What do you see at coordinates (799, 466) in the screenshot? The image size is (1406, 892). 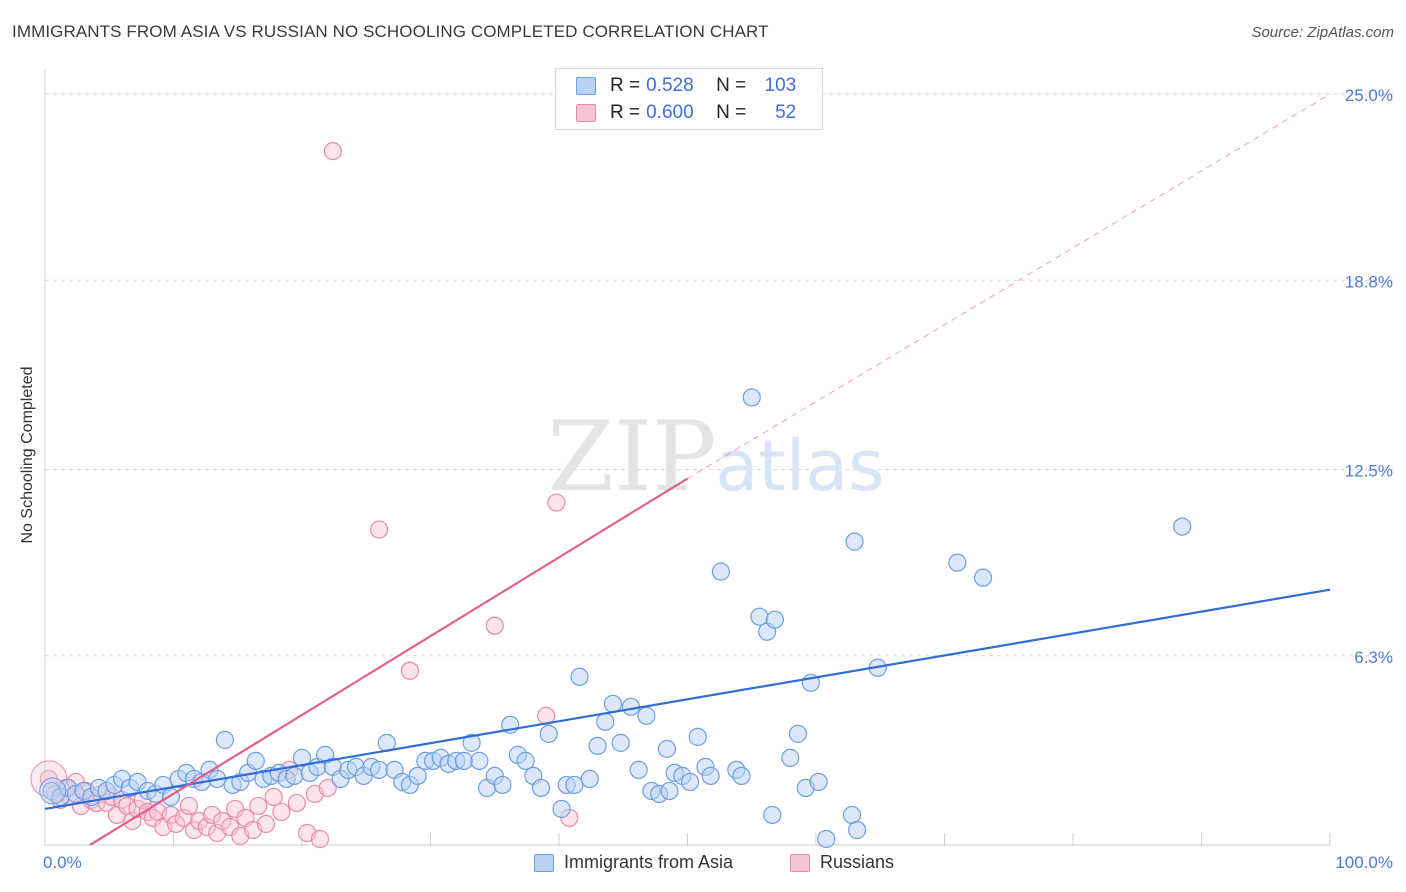 I see `watermark-atlas: atlas` at bounding box center [799, 466].